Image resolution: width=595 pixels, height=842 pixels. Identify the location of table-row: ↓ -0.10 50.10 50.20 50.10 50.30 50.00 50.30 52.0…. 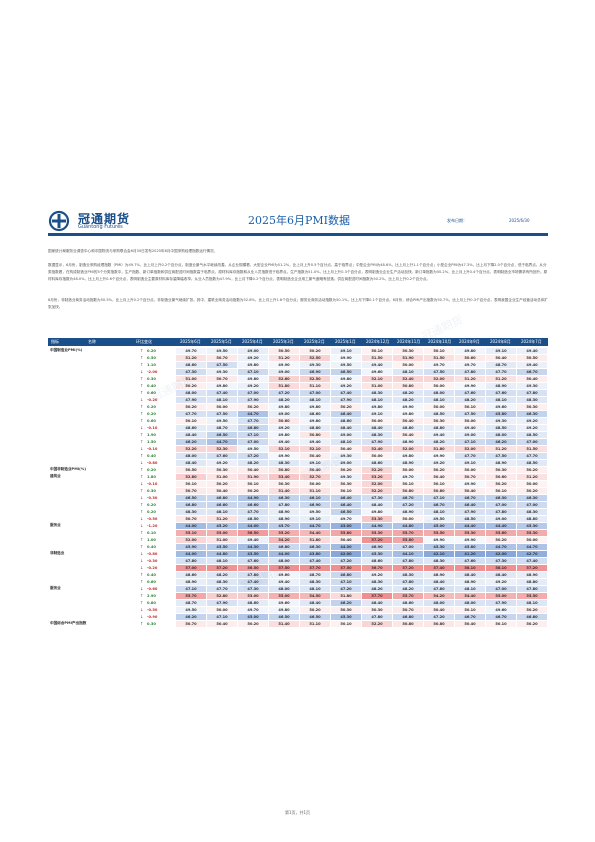
(298, 484).